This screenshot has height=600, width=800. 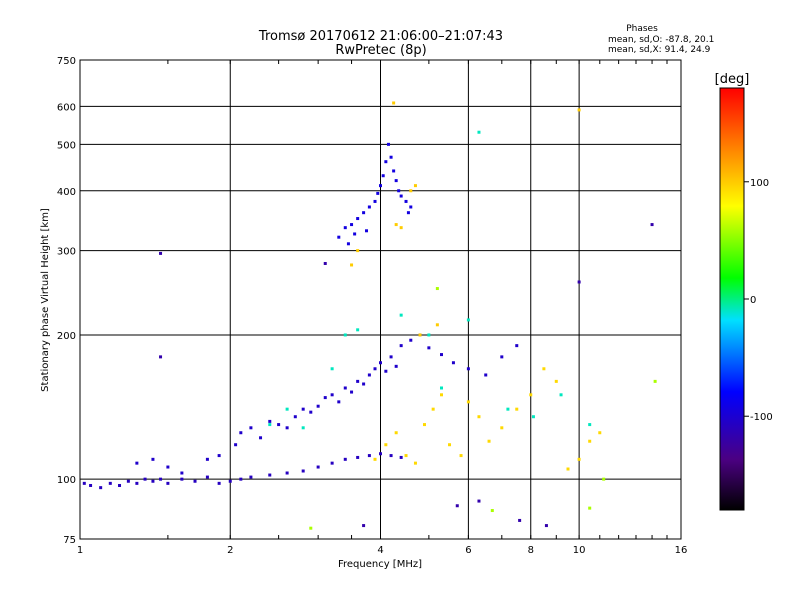 What do you see at coordinates (380, 36) in the screenshot?
I see `chart-title: Tromsø 20170612 21:06:00–21:07:43` at bounding box center [380, 36].